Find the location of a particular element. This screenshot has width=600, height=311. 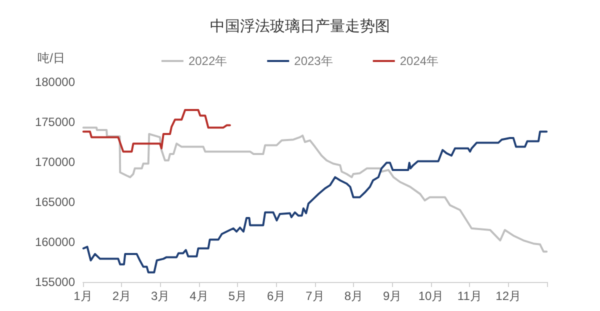

legend-label: 2024年 is located at coordinates (419, 61).